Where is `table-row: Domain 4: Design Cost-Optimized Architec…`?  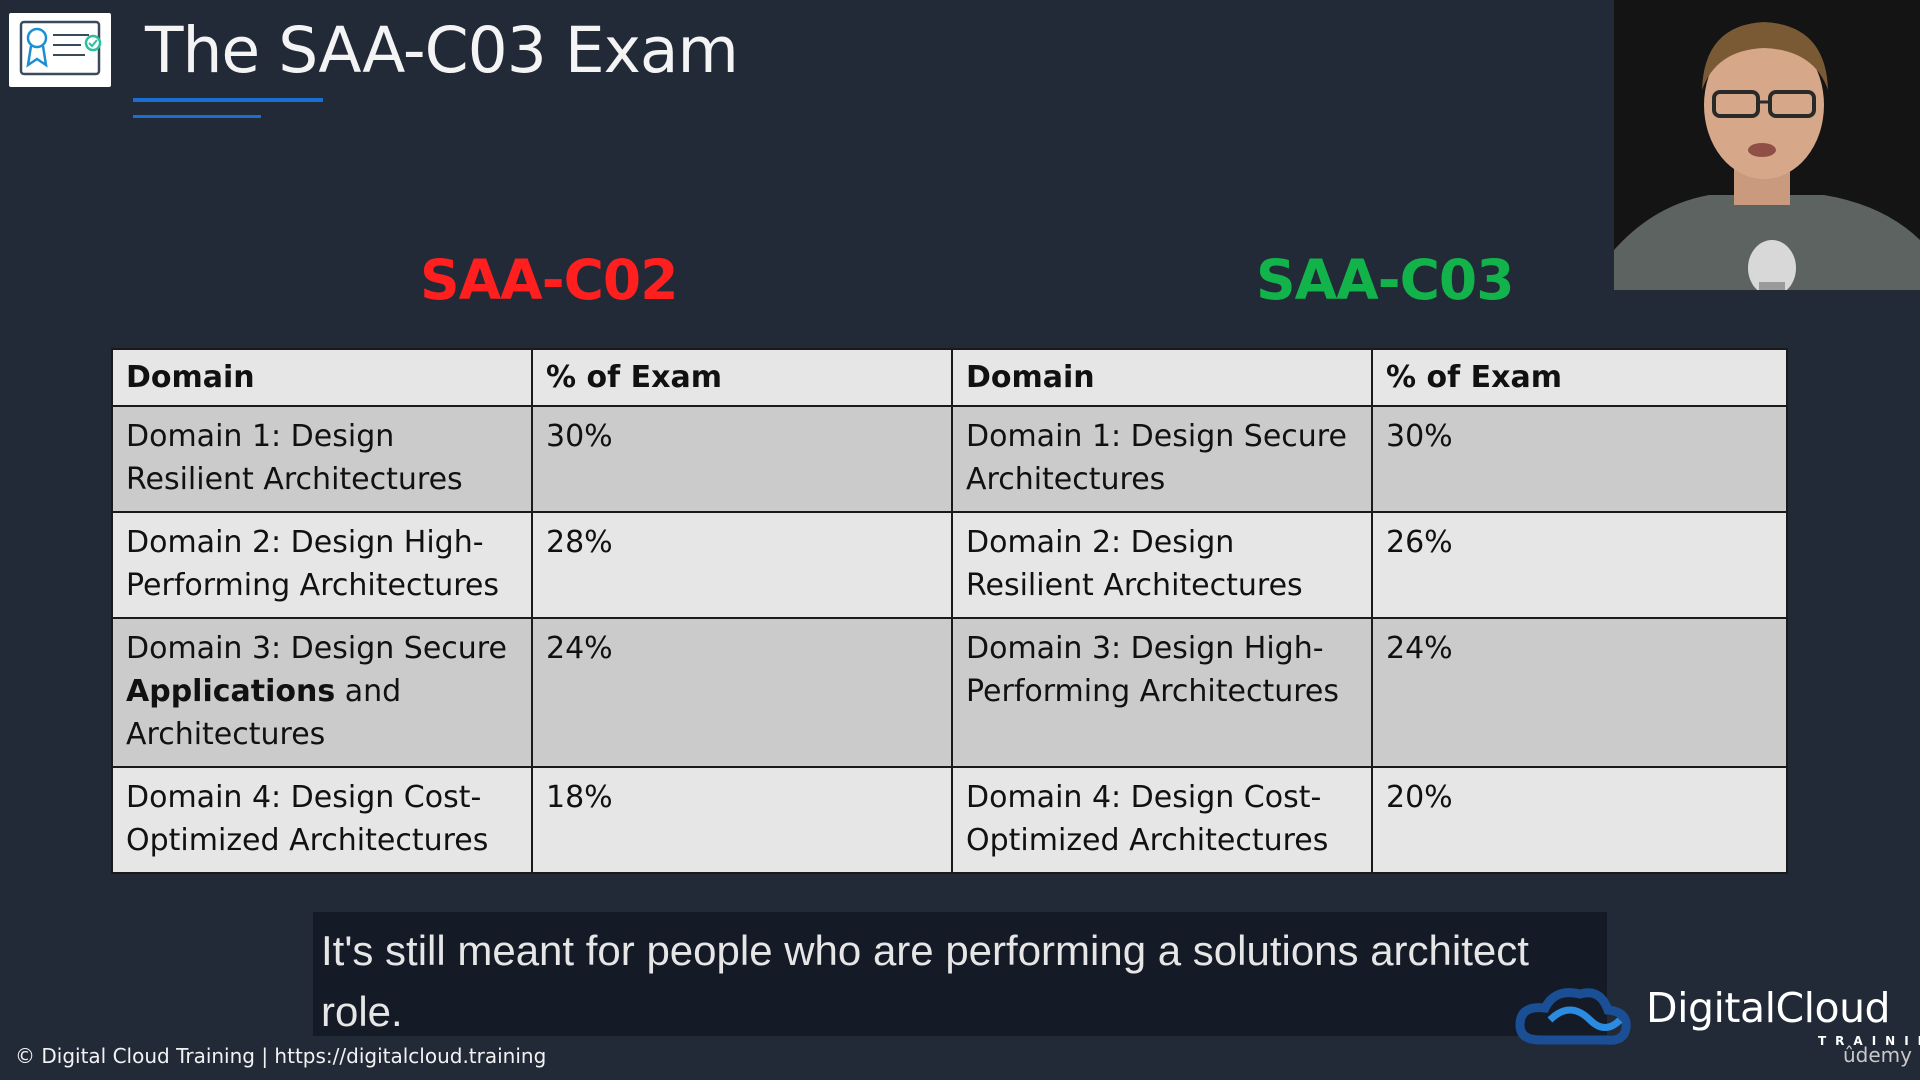
table-row: Domain 4: Design Cost-Optimized Architec… is located at coordinates (949, 820).